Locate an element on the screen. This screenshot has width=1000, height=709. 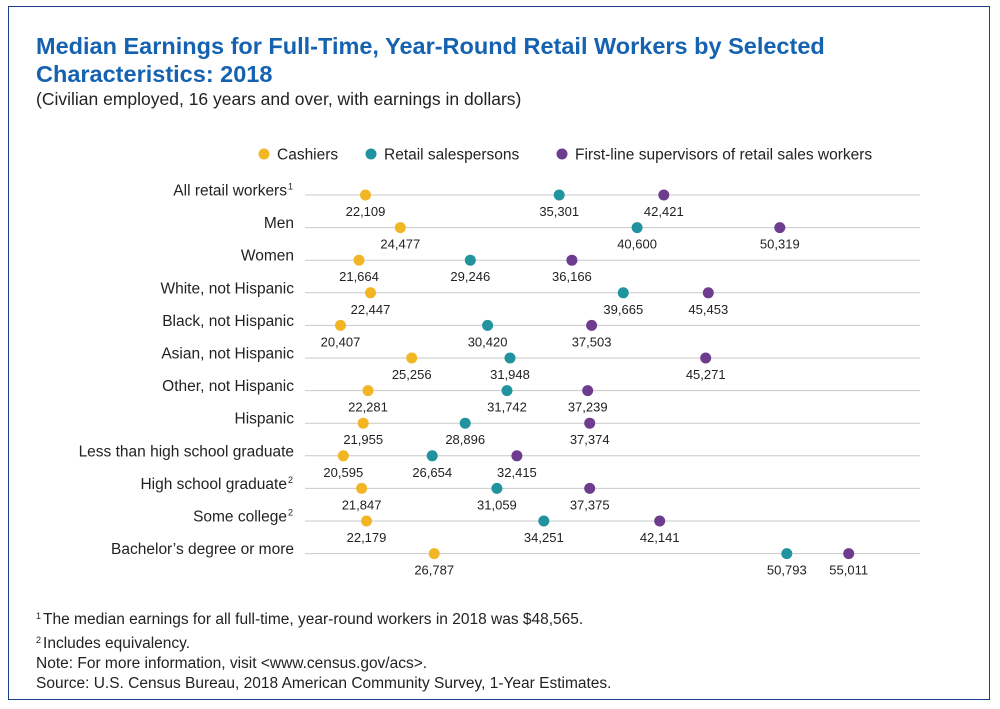
data-label-series-1: 26,787 is located at coordinates (434, 570).